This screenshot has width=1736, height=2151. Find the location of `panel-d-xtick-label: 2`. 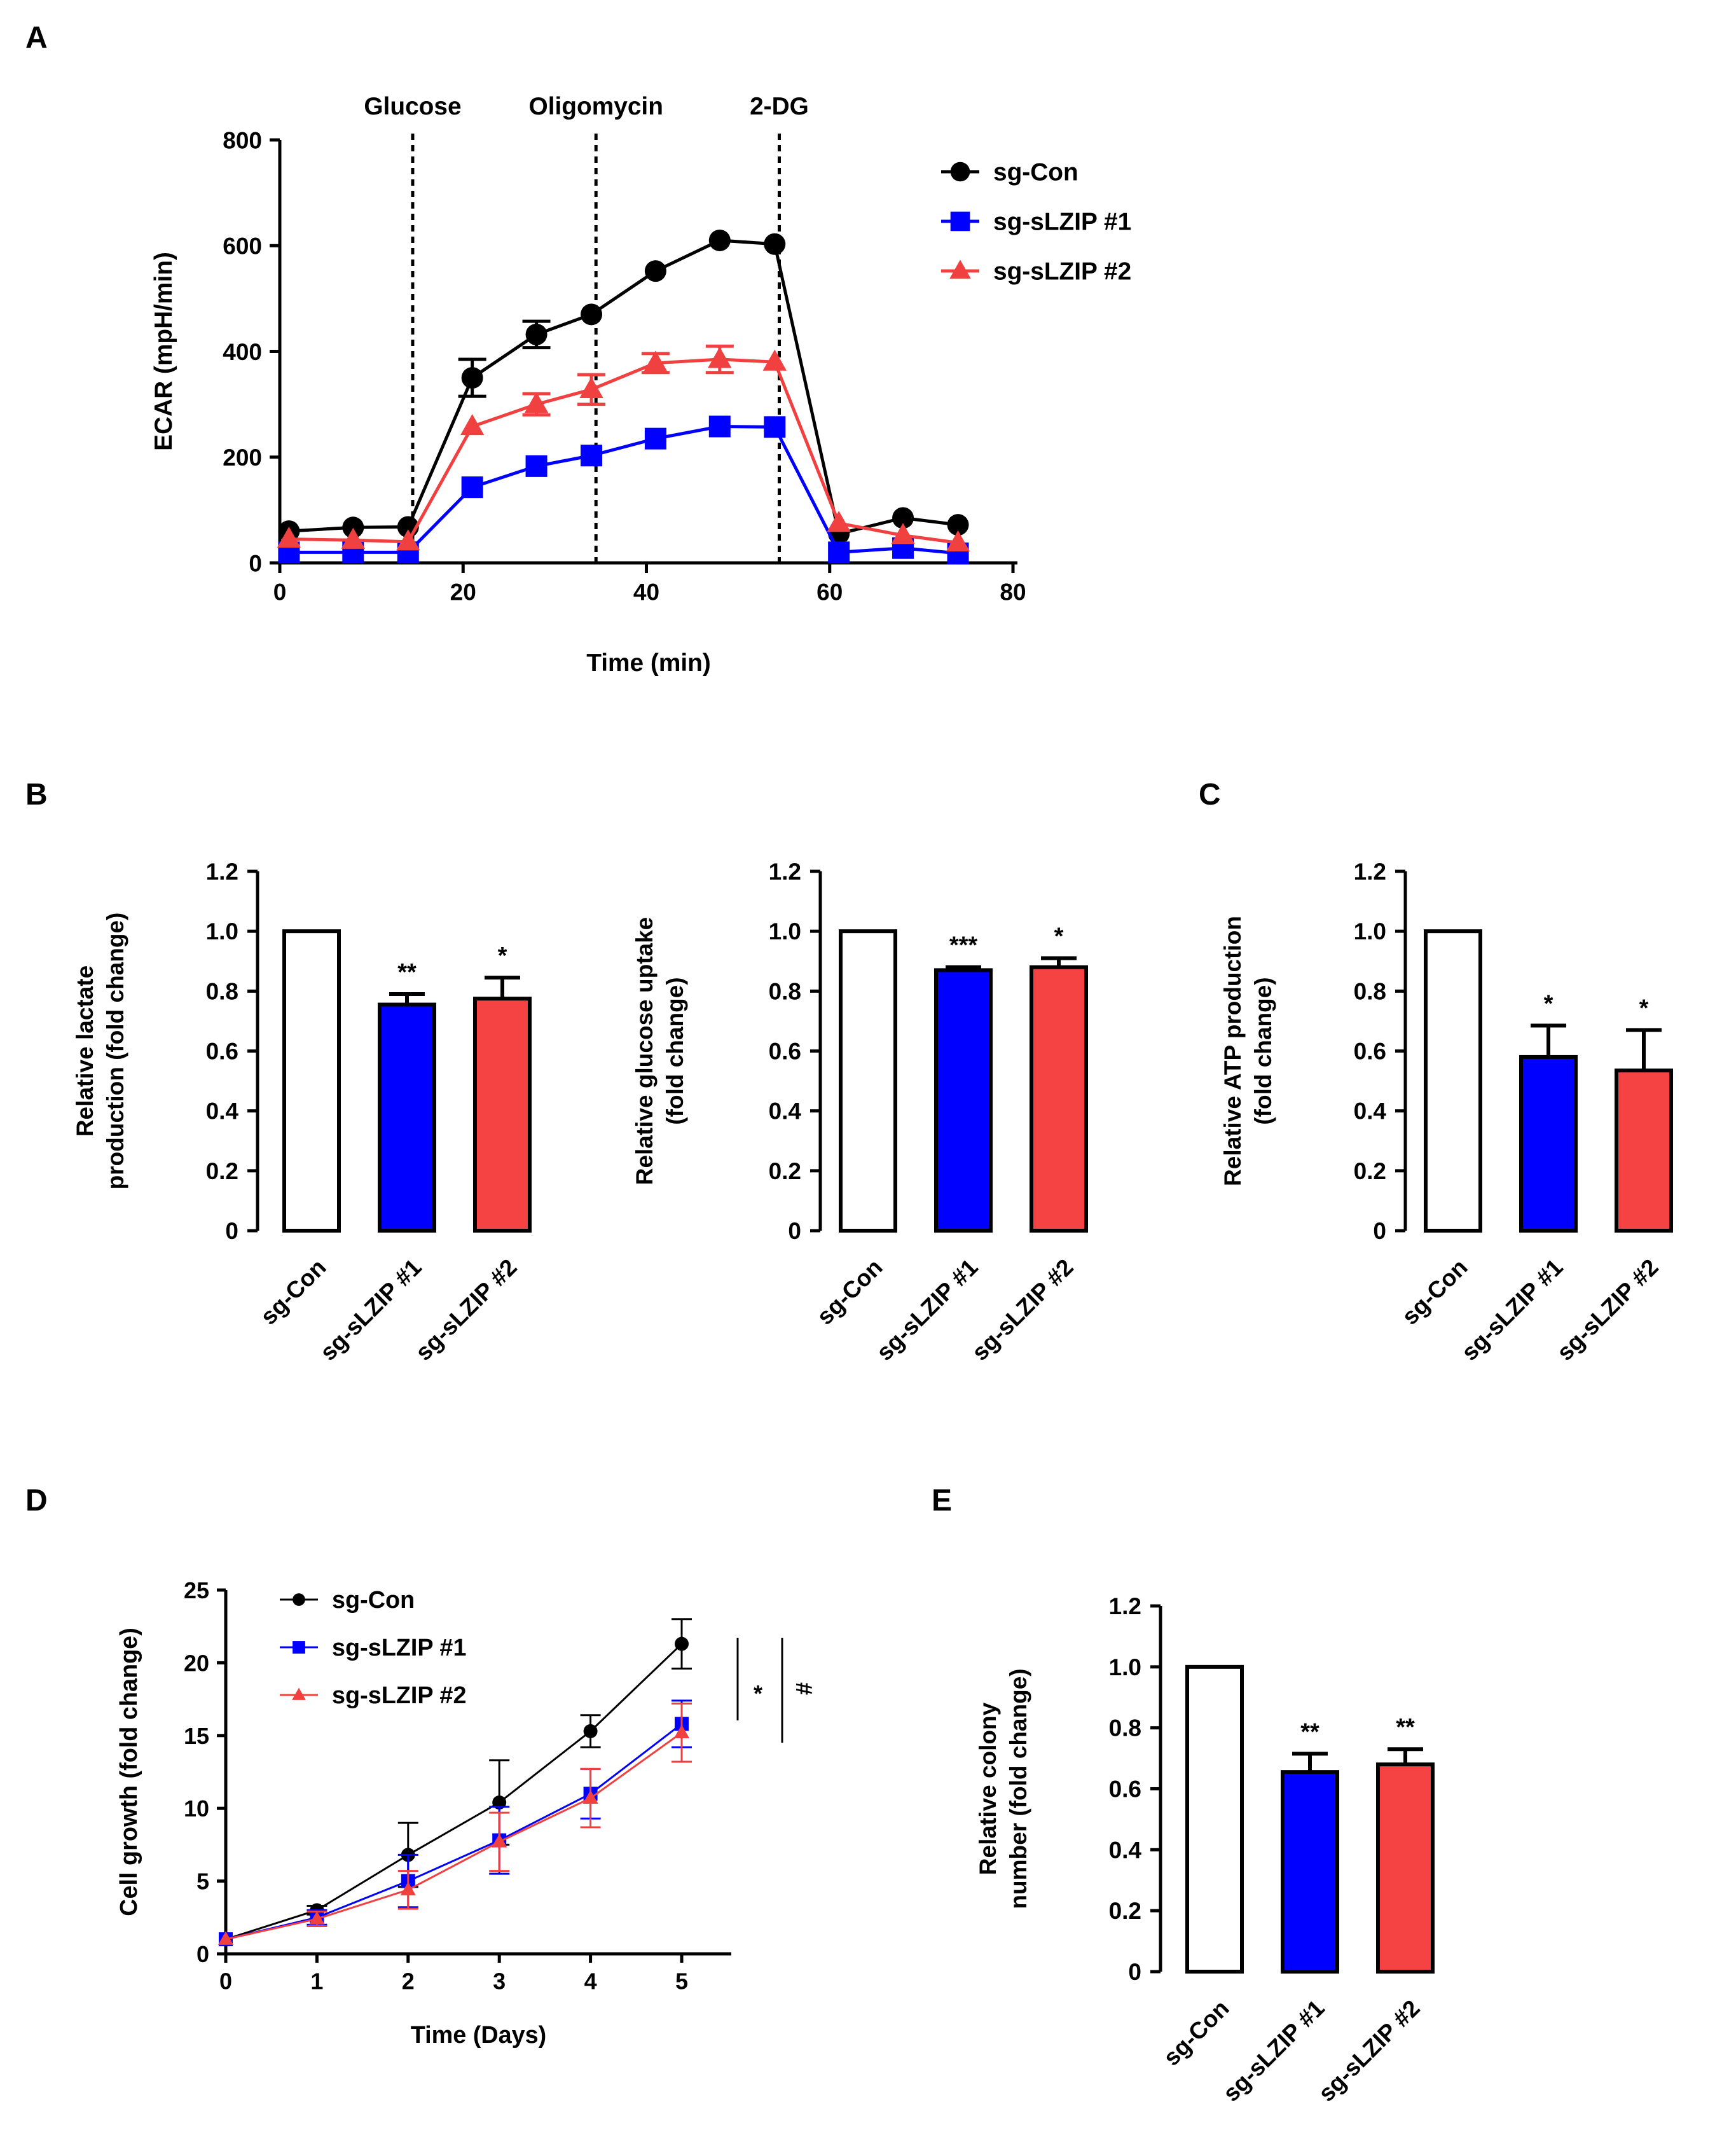

panel-d-xtick-label: 2 is located at coordinates (408, 1981).